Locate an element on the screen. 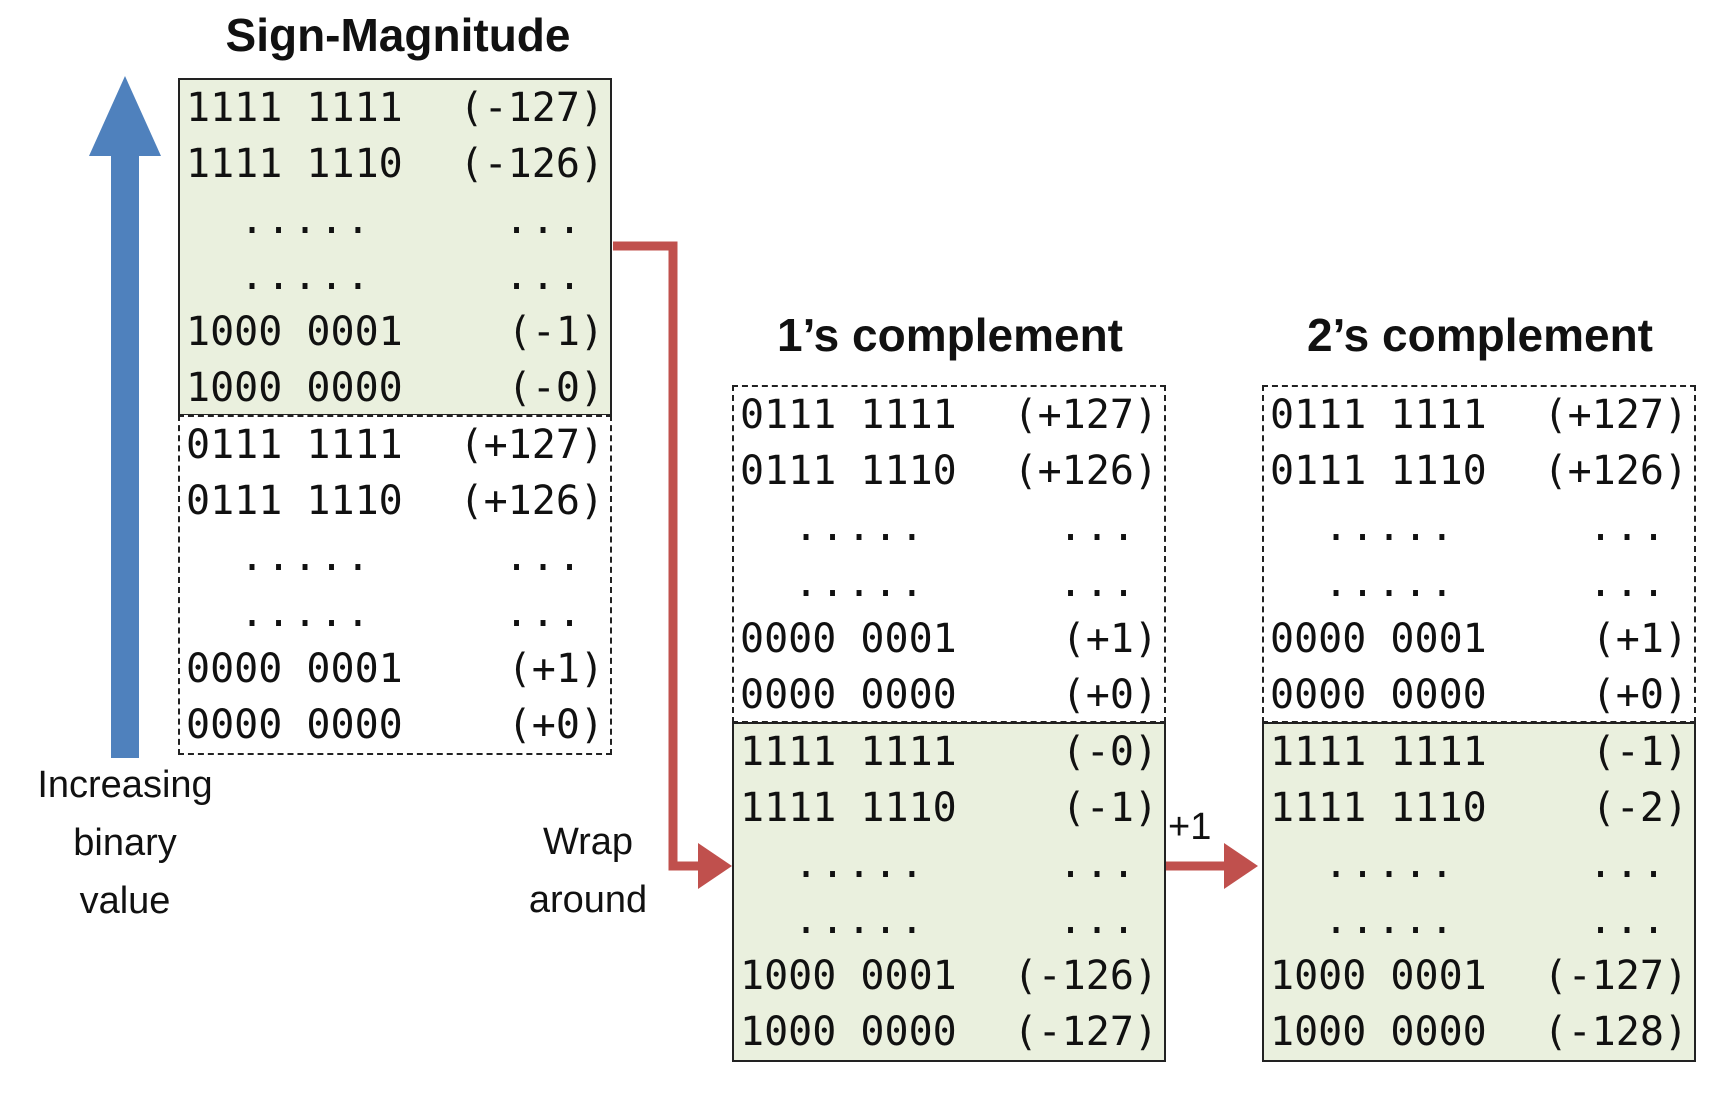 This screenshot has width=1718, height=1098. table-row: 1000 0001 (-126) is located at coordinates (949, 976).